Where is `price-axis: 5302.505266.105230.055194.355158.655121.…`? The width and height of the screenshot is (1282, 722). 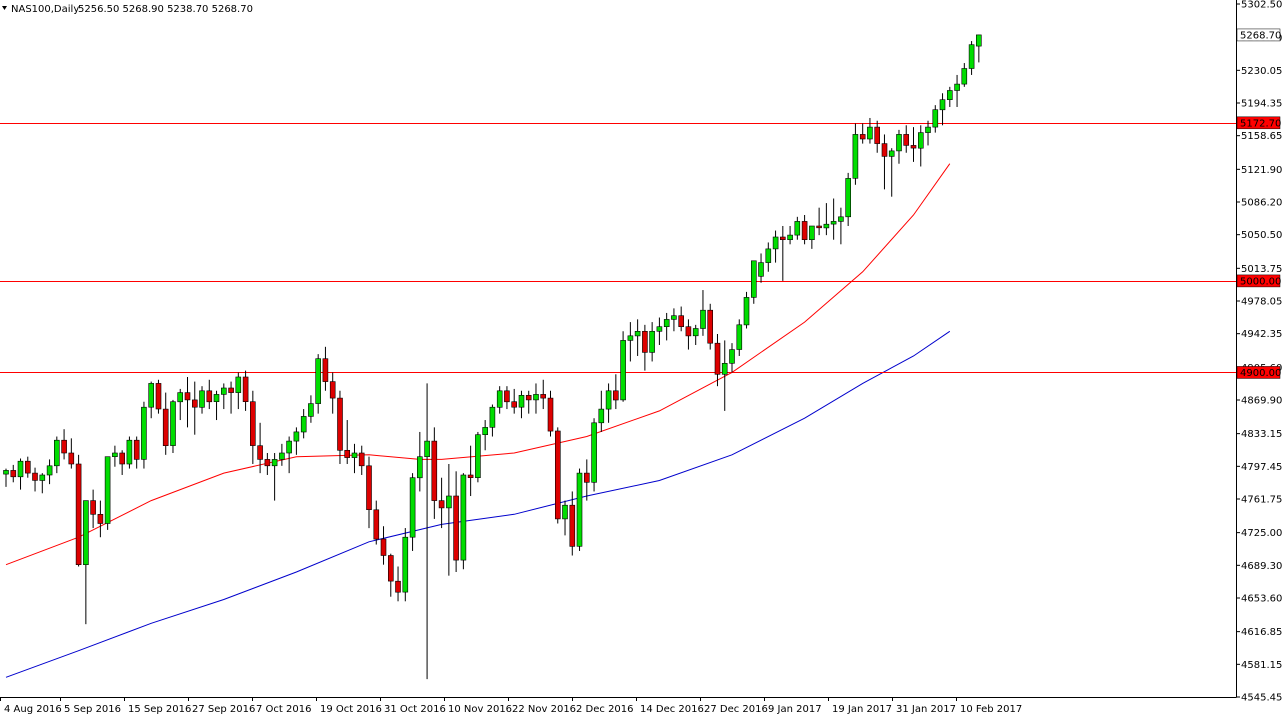
price-axis: 5302.505266.105230.055194.355158.655121.… is located at coordinates (1259, 352).